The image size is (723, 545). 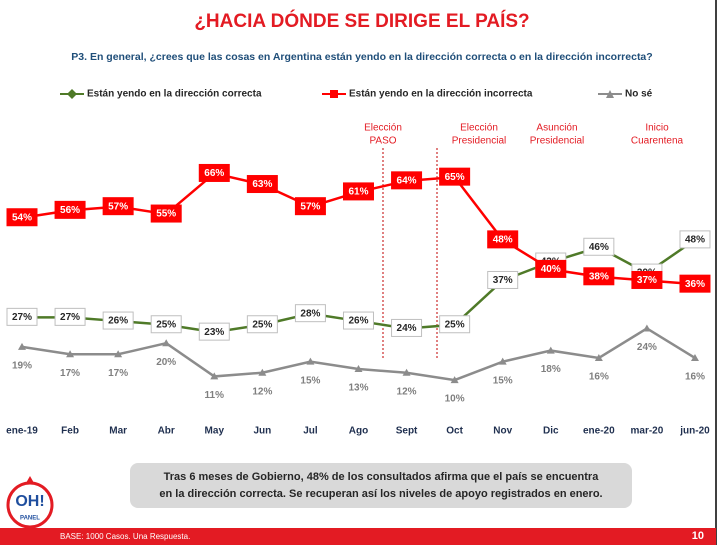 I want to click on value-label: 20%, so click(x=166, y=362).